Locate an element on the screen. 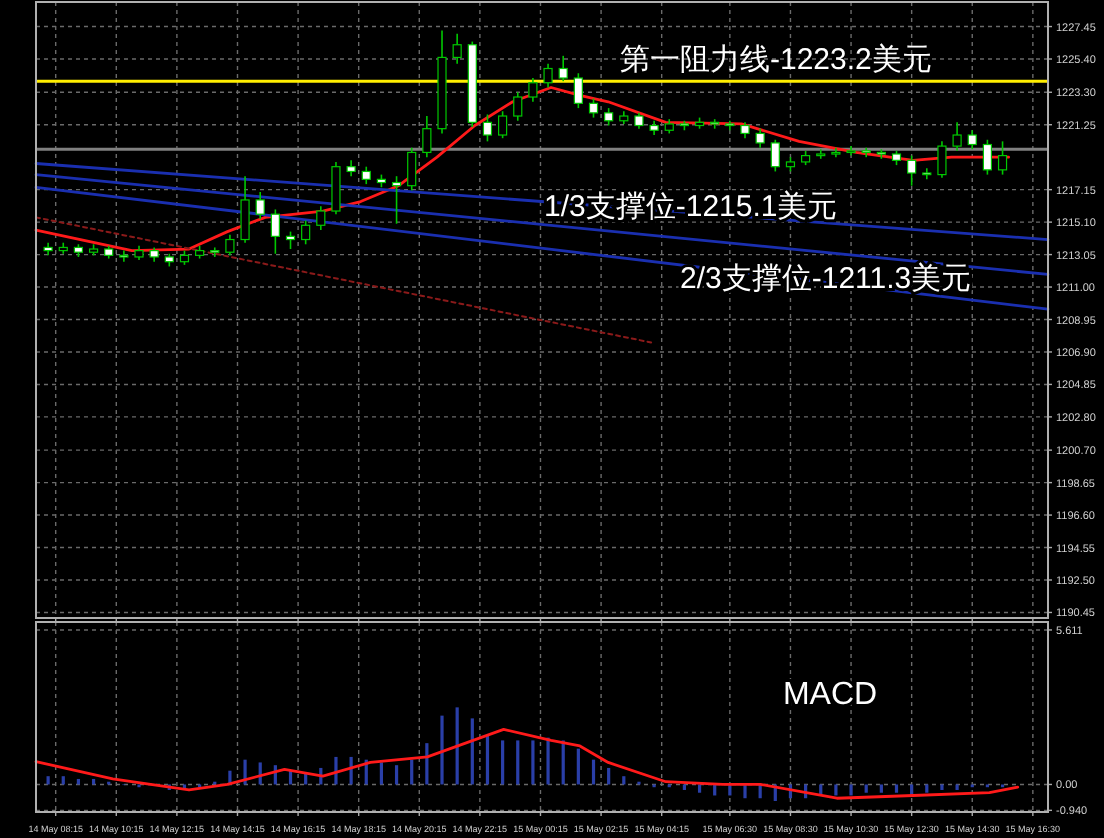 This screenshot has height=838, width=1104. annotation: MACD is located at coordinates (830, 695).